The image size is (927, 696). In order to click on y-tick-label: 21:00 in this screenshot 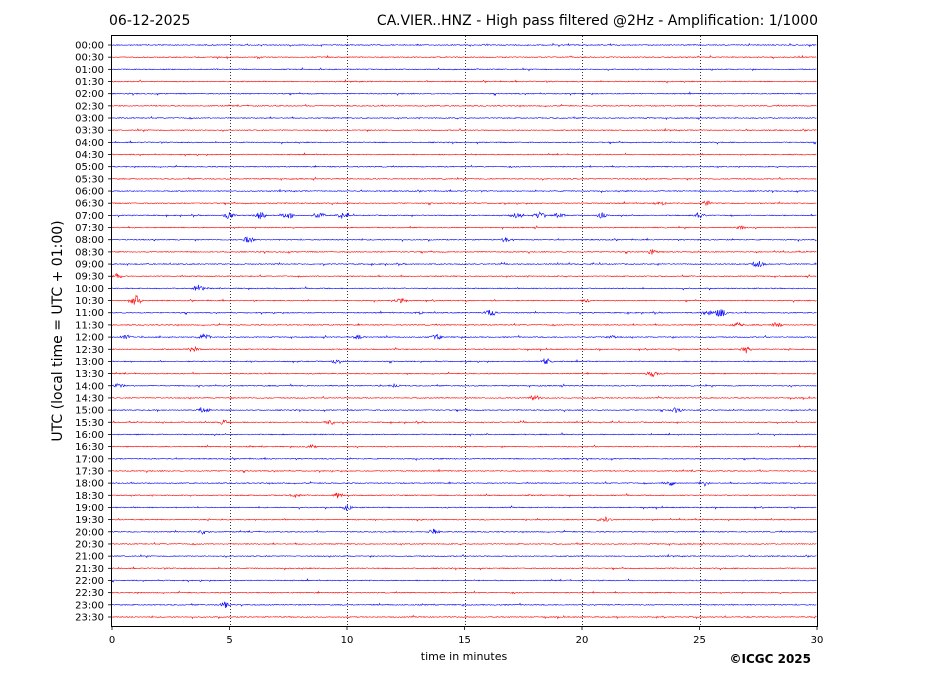, I will do `click(89, 557)`.